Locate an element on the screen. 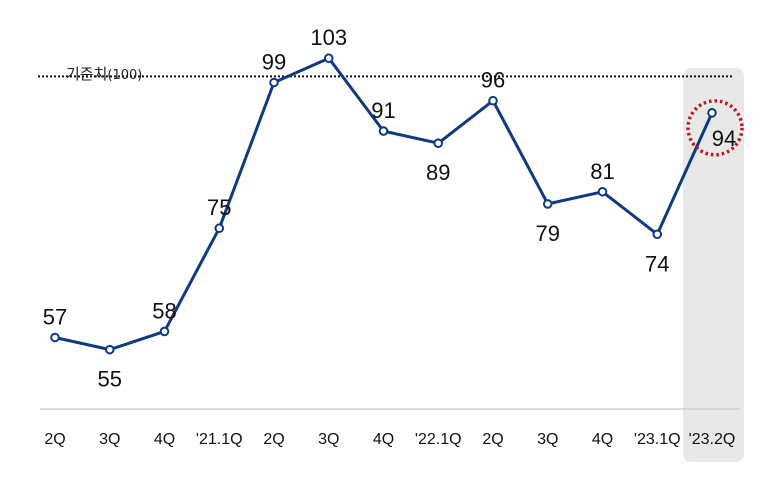  x-tick-label: '21.1Q is located at coordinates (219, 439).